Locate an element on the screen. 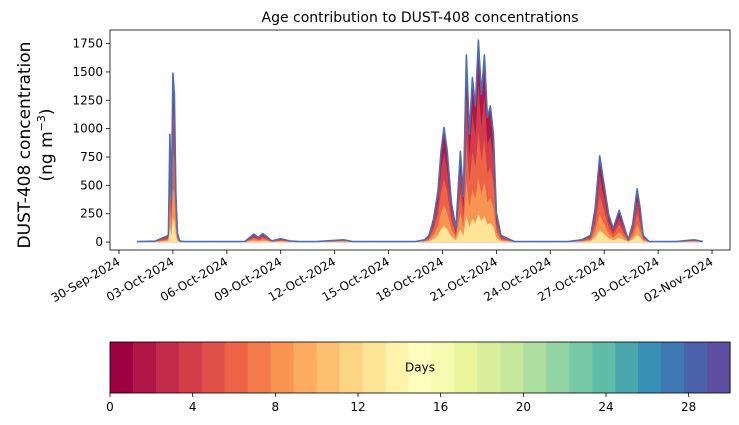 This screenshot has width=739, height=425. colorbar-tick-label: 16 is located at coordinates (440, 407).